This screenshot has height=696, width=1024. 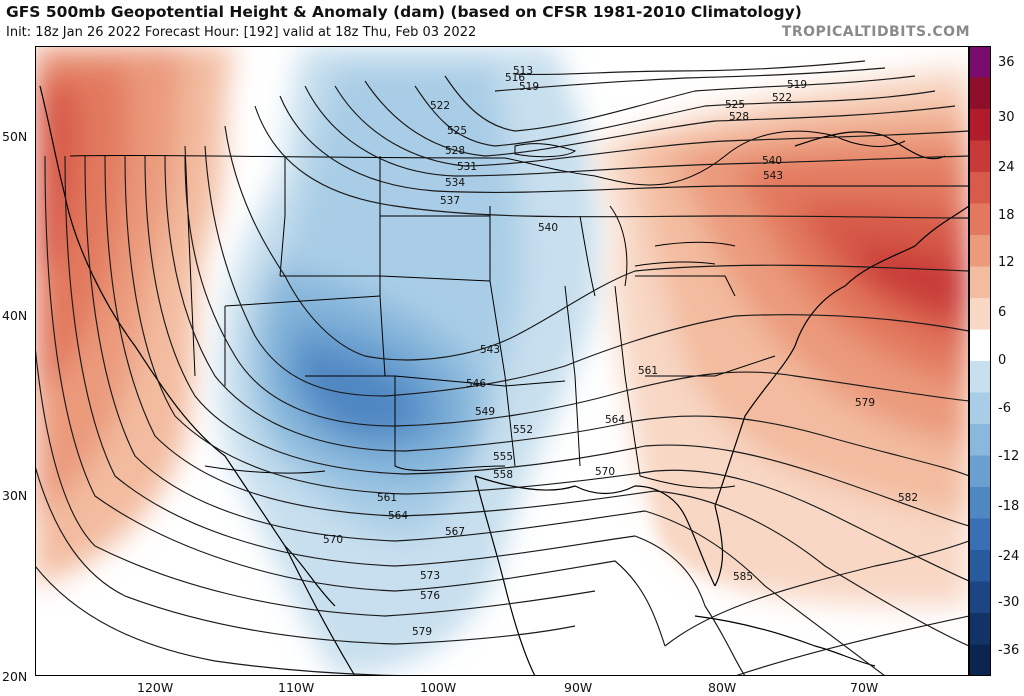 I want to click on lon-label: 70W, so click(x=864, y=687).